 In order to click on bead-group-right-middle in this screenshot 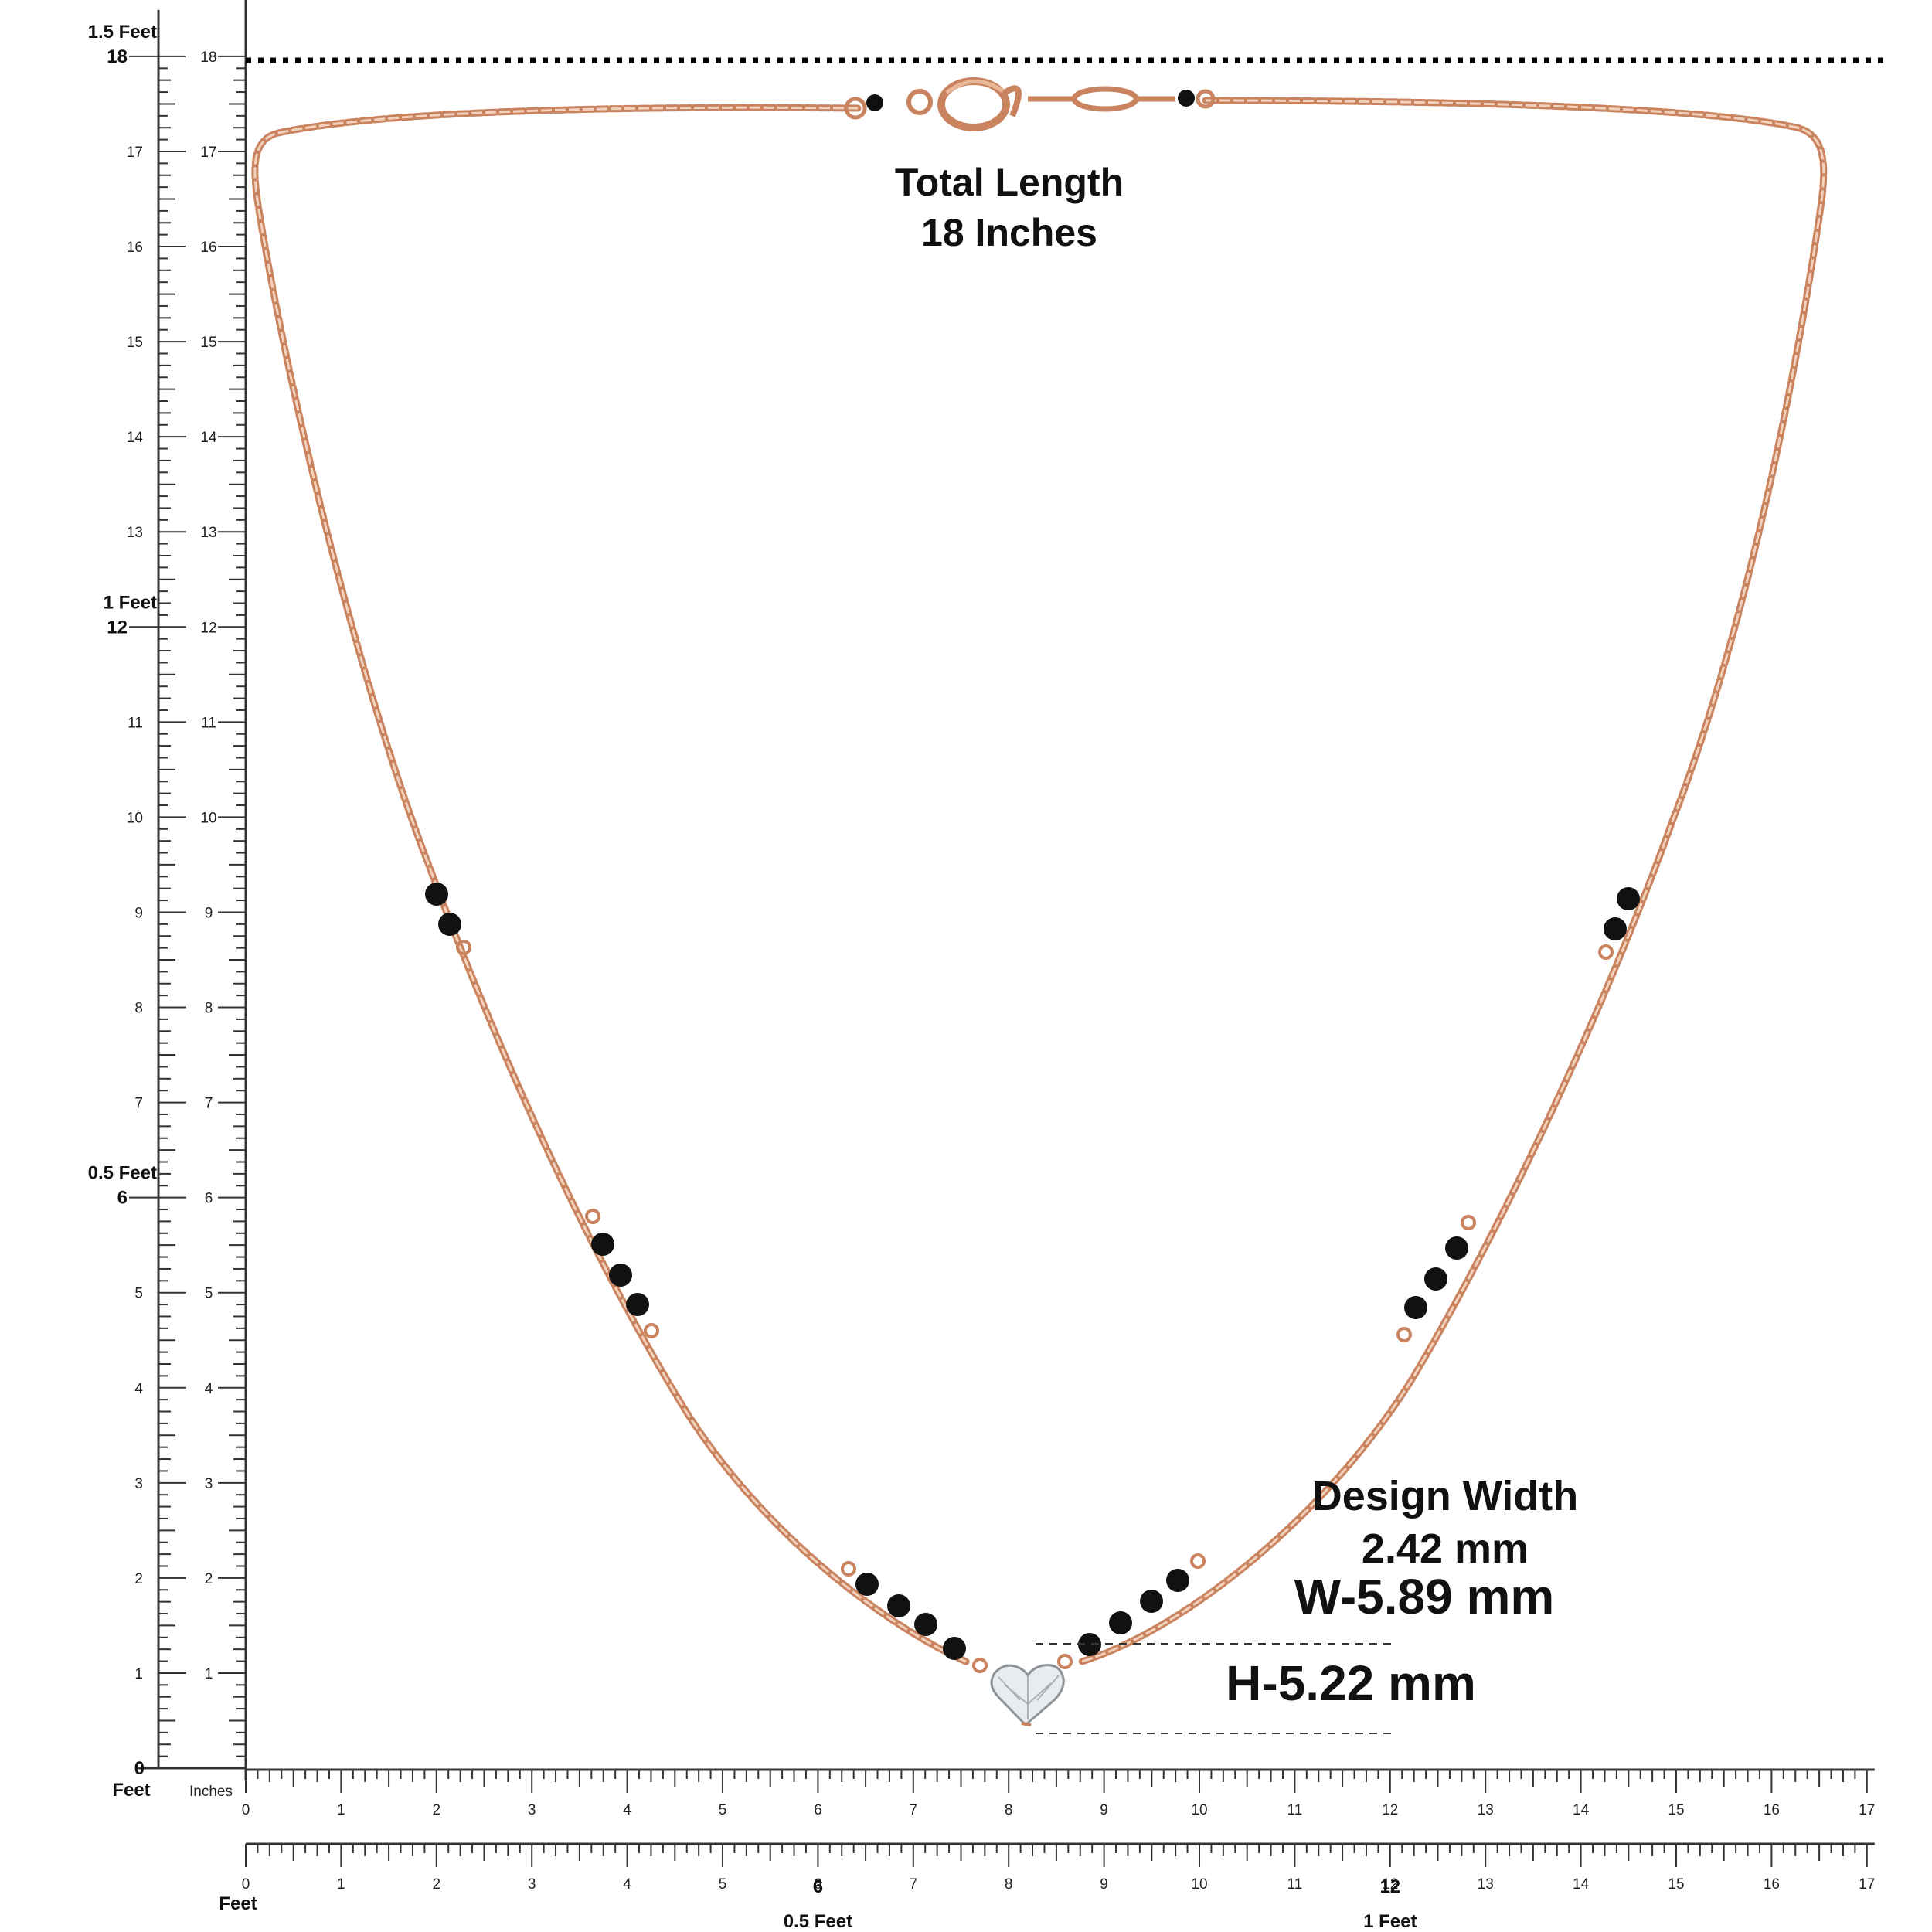, I will do `click(1436, 1278)`.